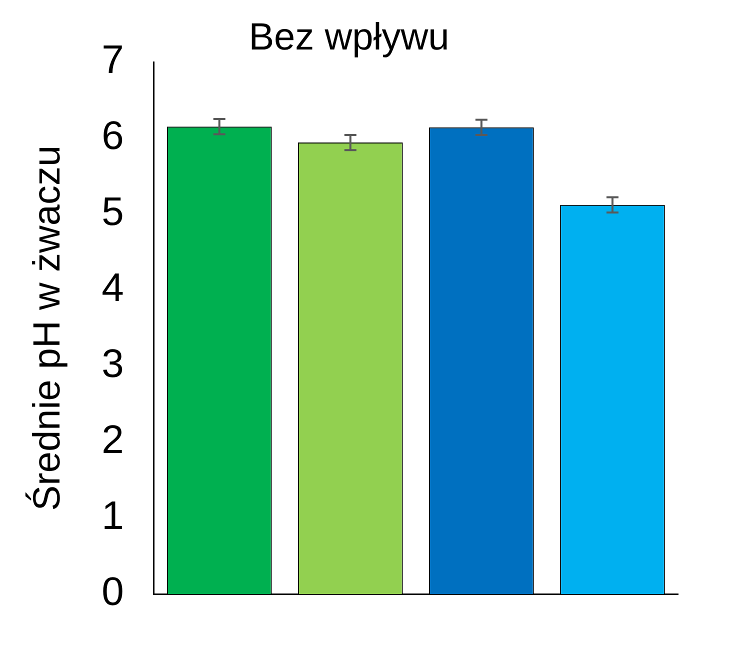 The height and width of the screenshot is (655, 746). Describe the element at coordinates (46, 328) in the screenshot. I see `y-axis-title: Średnie pH w żwaczu` at that location.